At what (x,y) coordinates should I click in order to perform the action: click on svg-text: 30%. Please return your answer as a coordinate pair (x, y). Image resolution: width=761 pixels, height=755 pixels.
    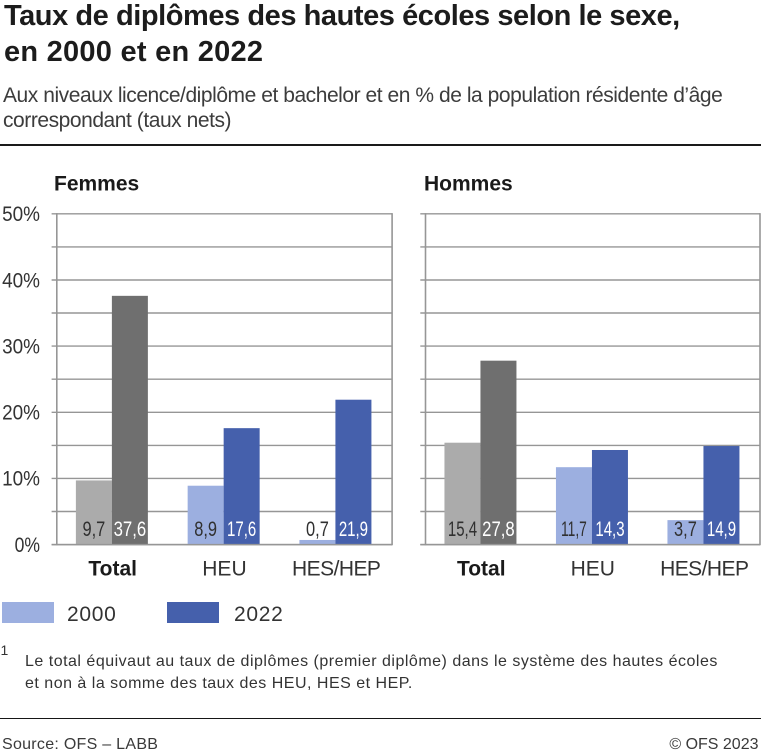
    Looking at the image, I should click on (21, 346).